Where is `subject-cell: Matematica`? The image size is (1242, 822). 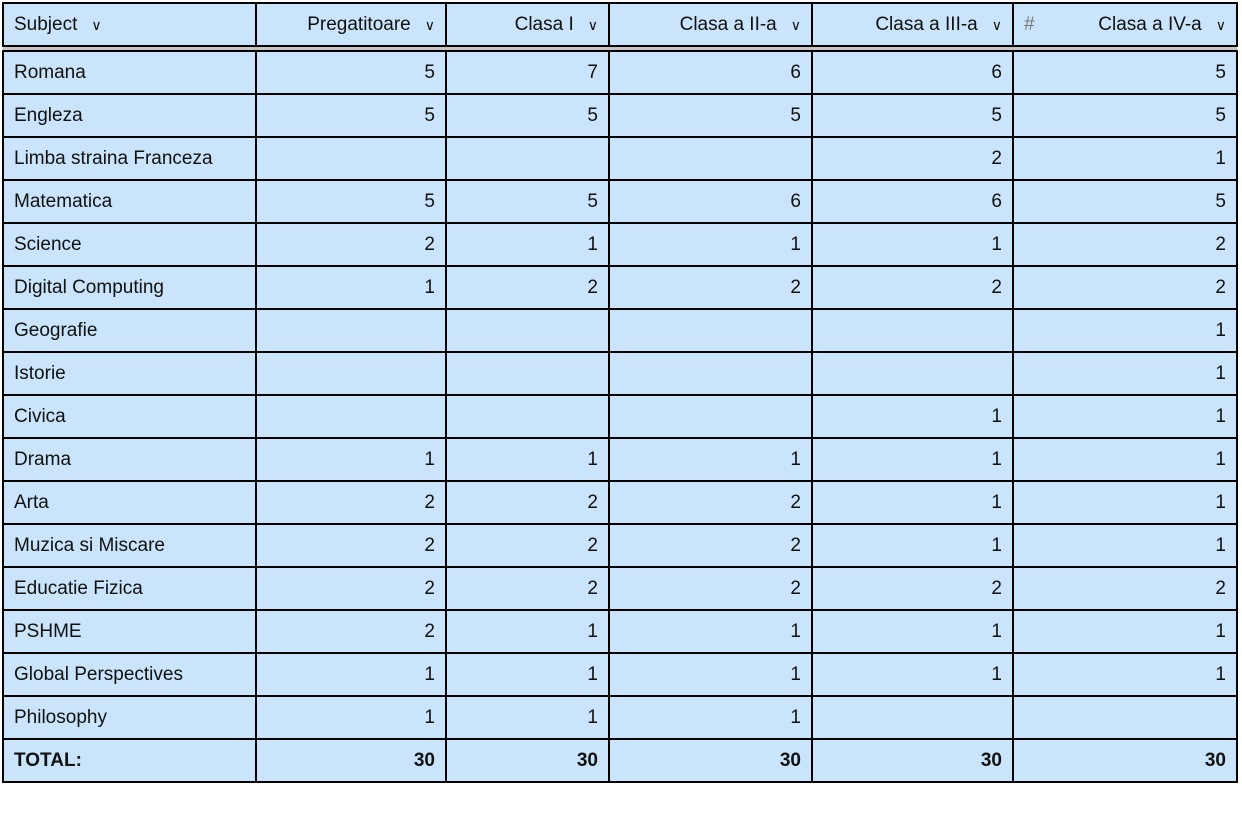 subject-cell: Matematica is located at coordinates (129, 201).